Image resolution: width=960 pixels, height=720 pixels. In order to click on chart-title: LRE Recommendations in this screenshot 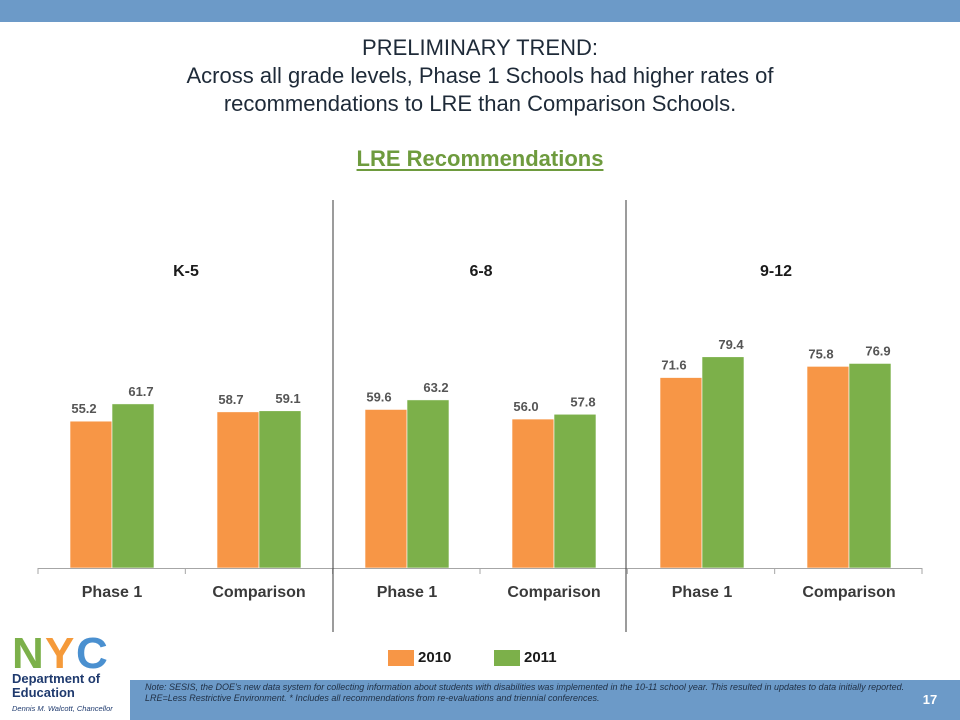, I will do `click(480, 159)`.